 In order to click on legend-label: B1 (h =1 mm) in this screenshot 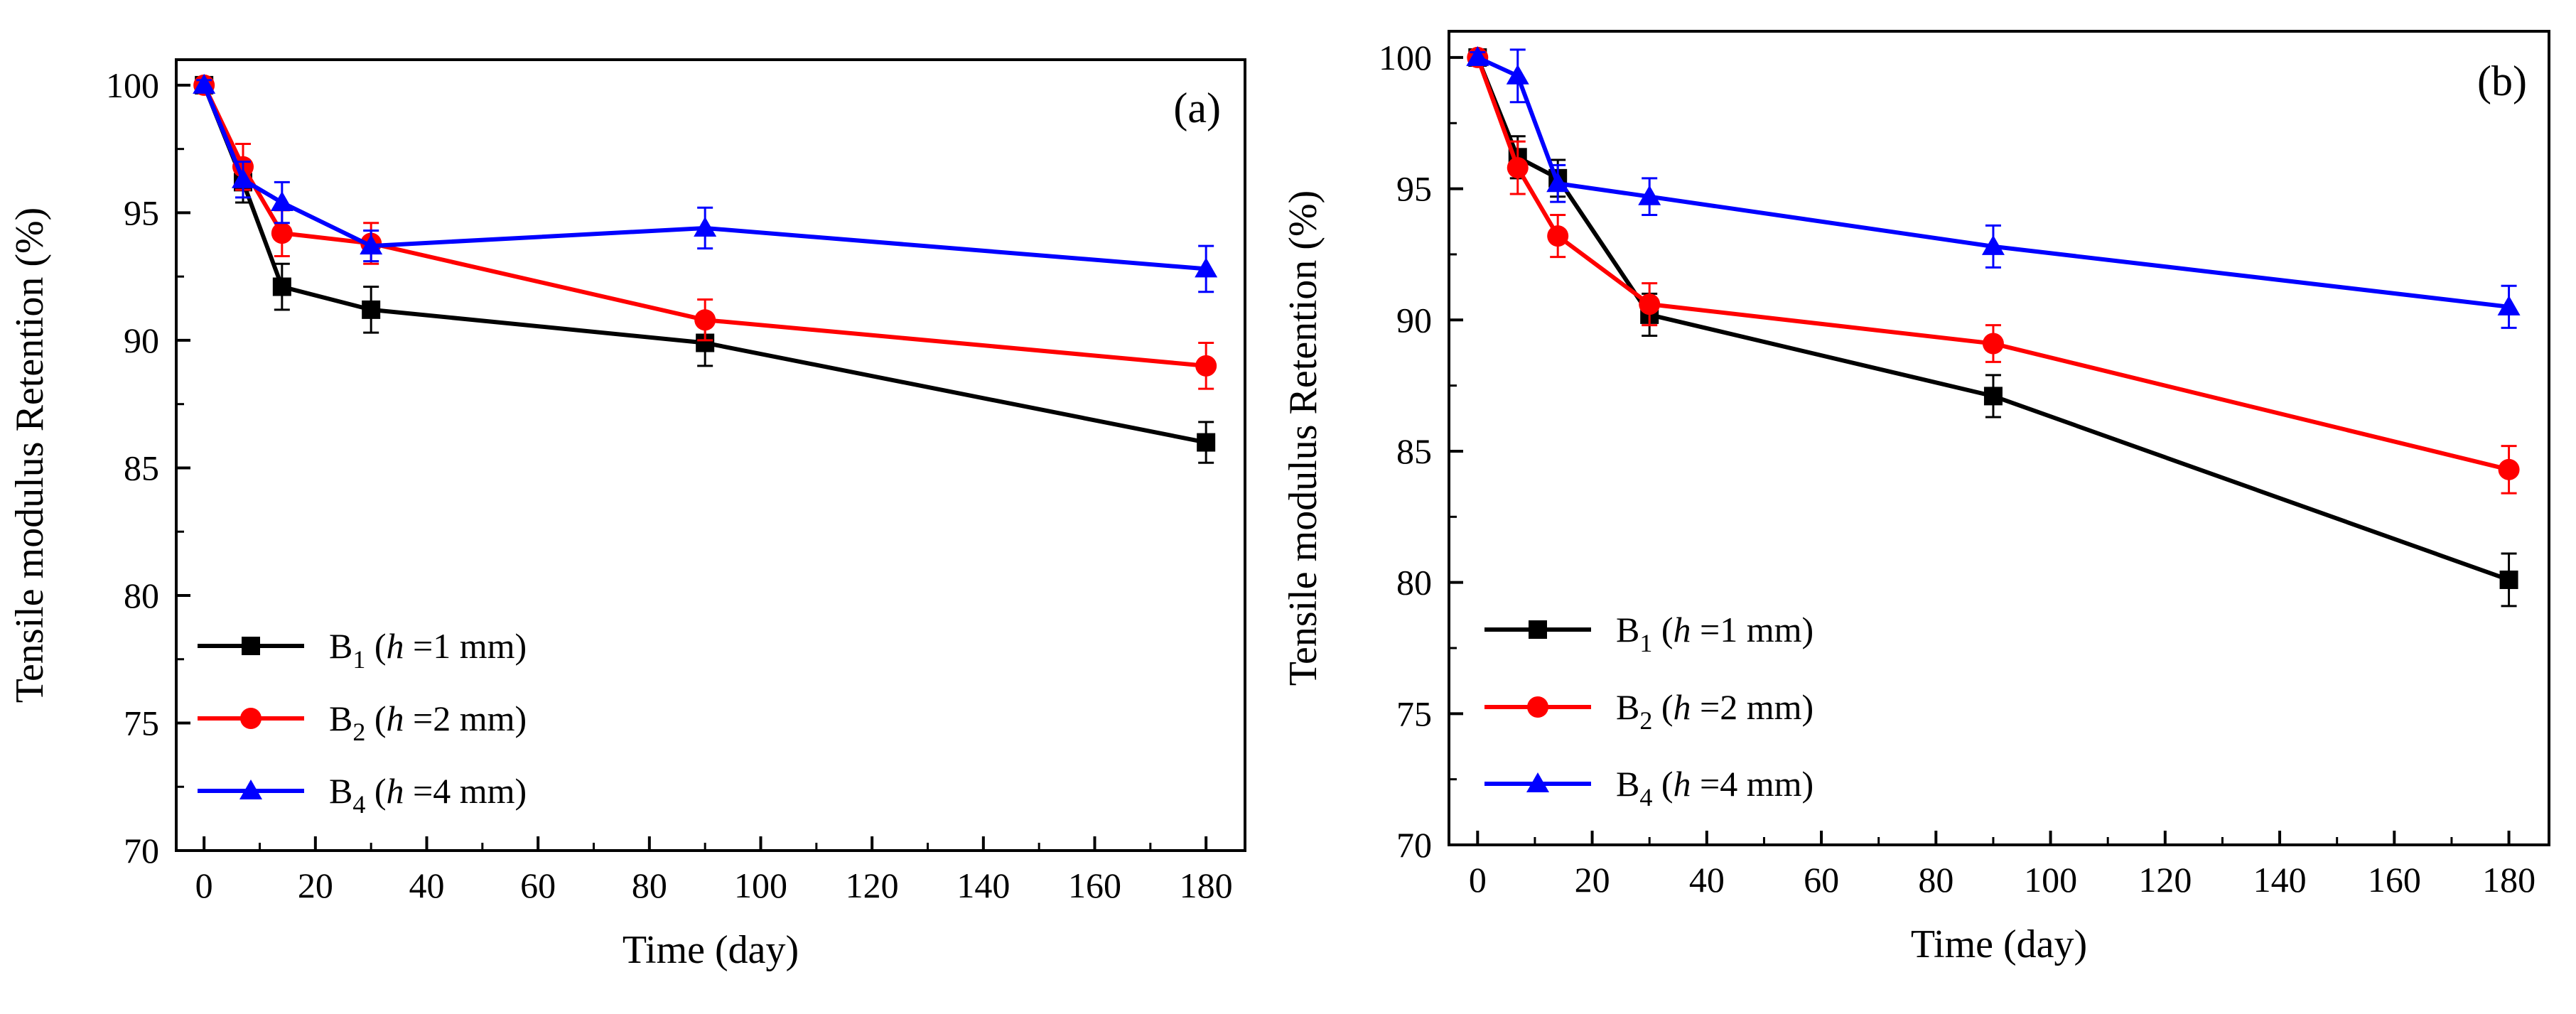, I will do `click(1715, 633)`.